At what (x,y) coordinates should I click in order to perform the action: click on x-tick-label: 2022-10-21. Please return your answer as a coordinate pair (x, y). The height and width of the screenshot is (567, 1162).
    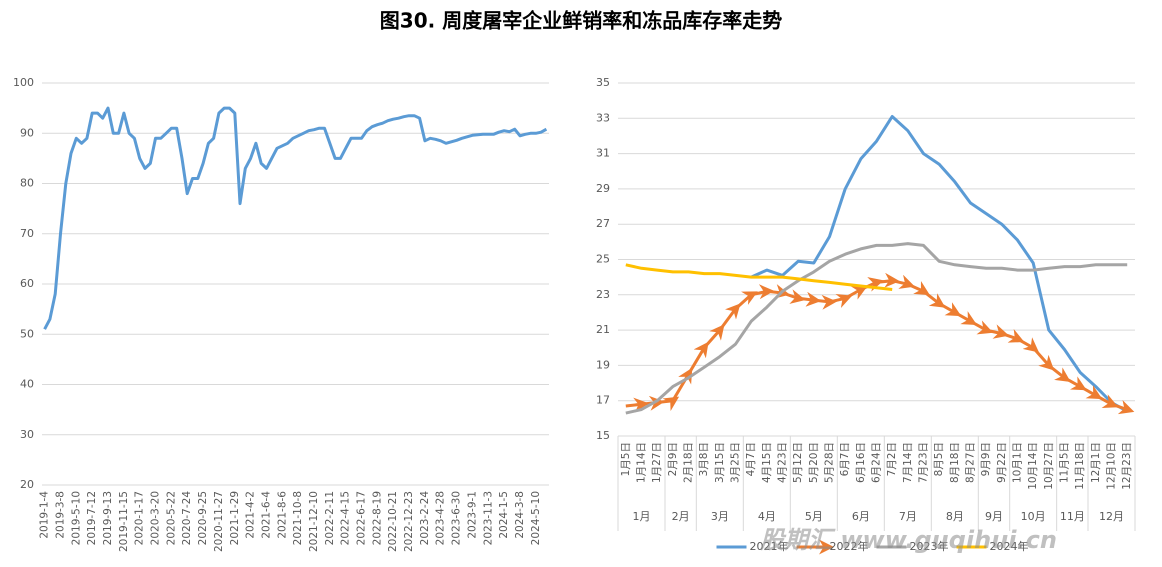
    Looking at the image, I should click on (393, 521).